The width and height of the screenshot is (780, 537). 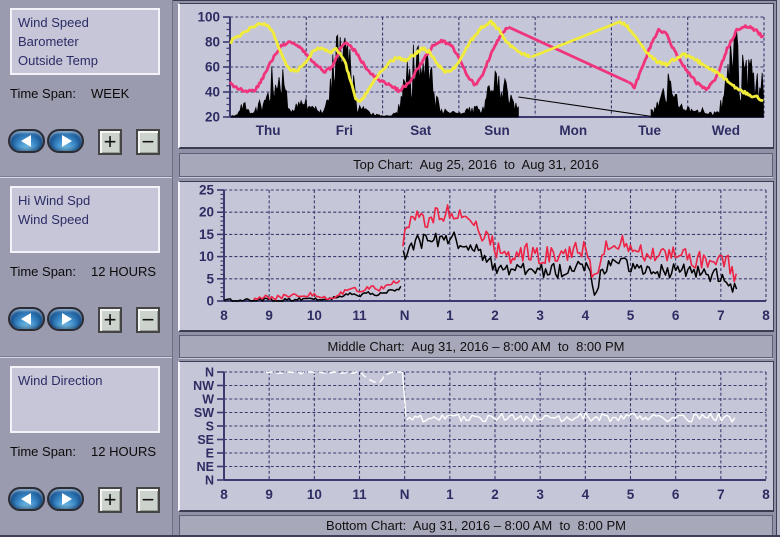 I want to click on svg-text: 60, so click(x=212, y=67).